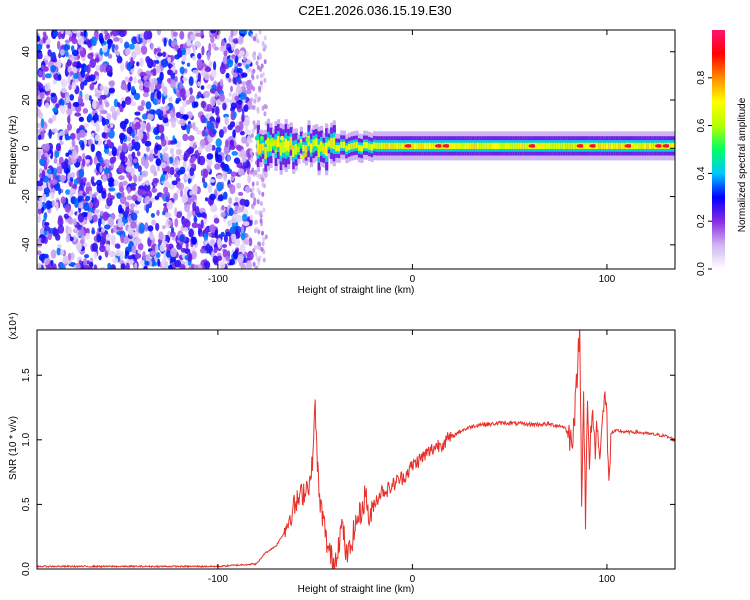 The height and width of the screenshot is (600, 750). I want to click on spectrogram-ylabel: Frequency (Hz), so click(13, 150).